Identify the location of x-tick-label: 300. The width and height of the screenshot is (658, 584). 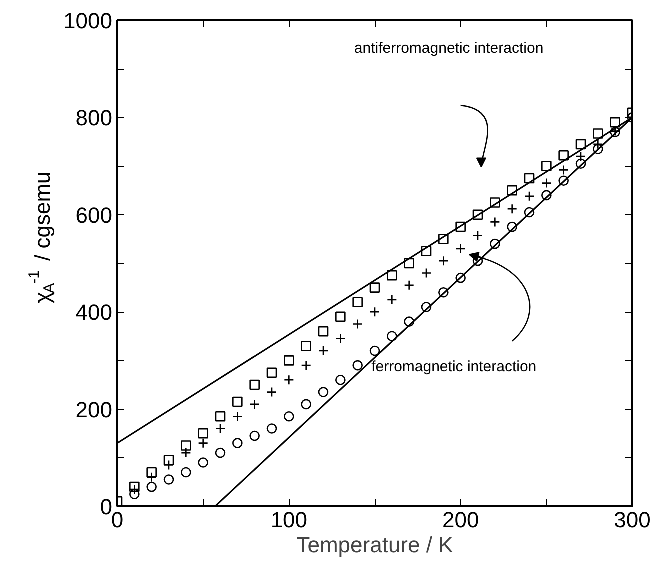
(632, 520).